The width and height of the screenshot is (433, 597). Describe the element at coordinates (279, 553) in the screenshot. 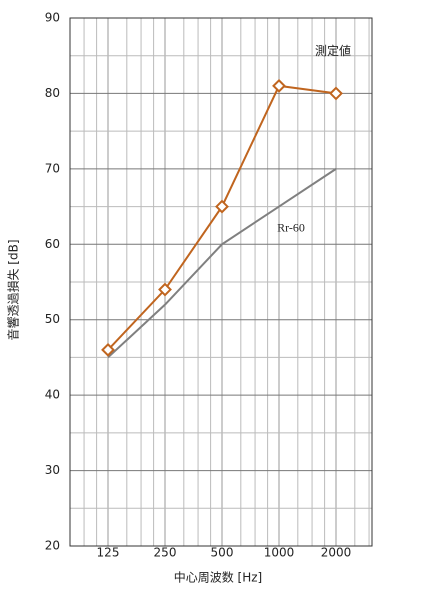

I see `x-tick-label: 1000` at that location.